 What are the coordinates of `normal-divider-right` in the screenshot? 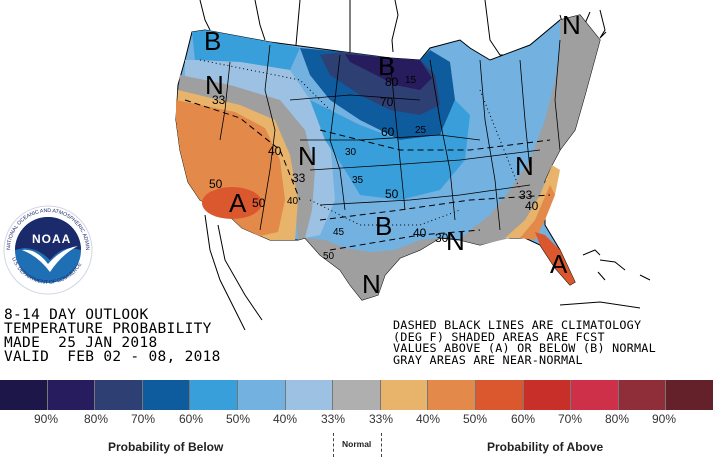 It's located at (381, 445).